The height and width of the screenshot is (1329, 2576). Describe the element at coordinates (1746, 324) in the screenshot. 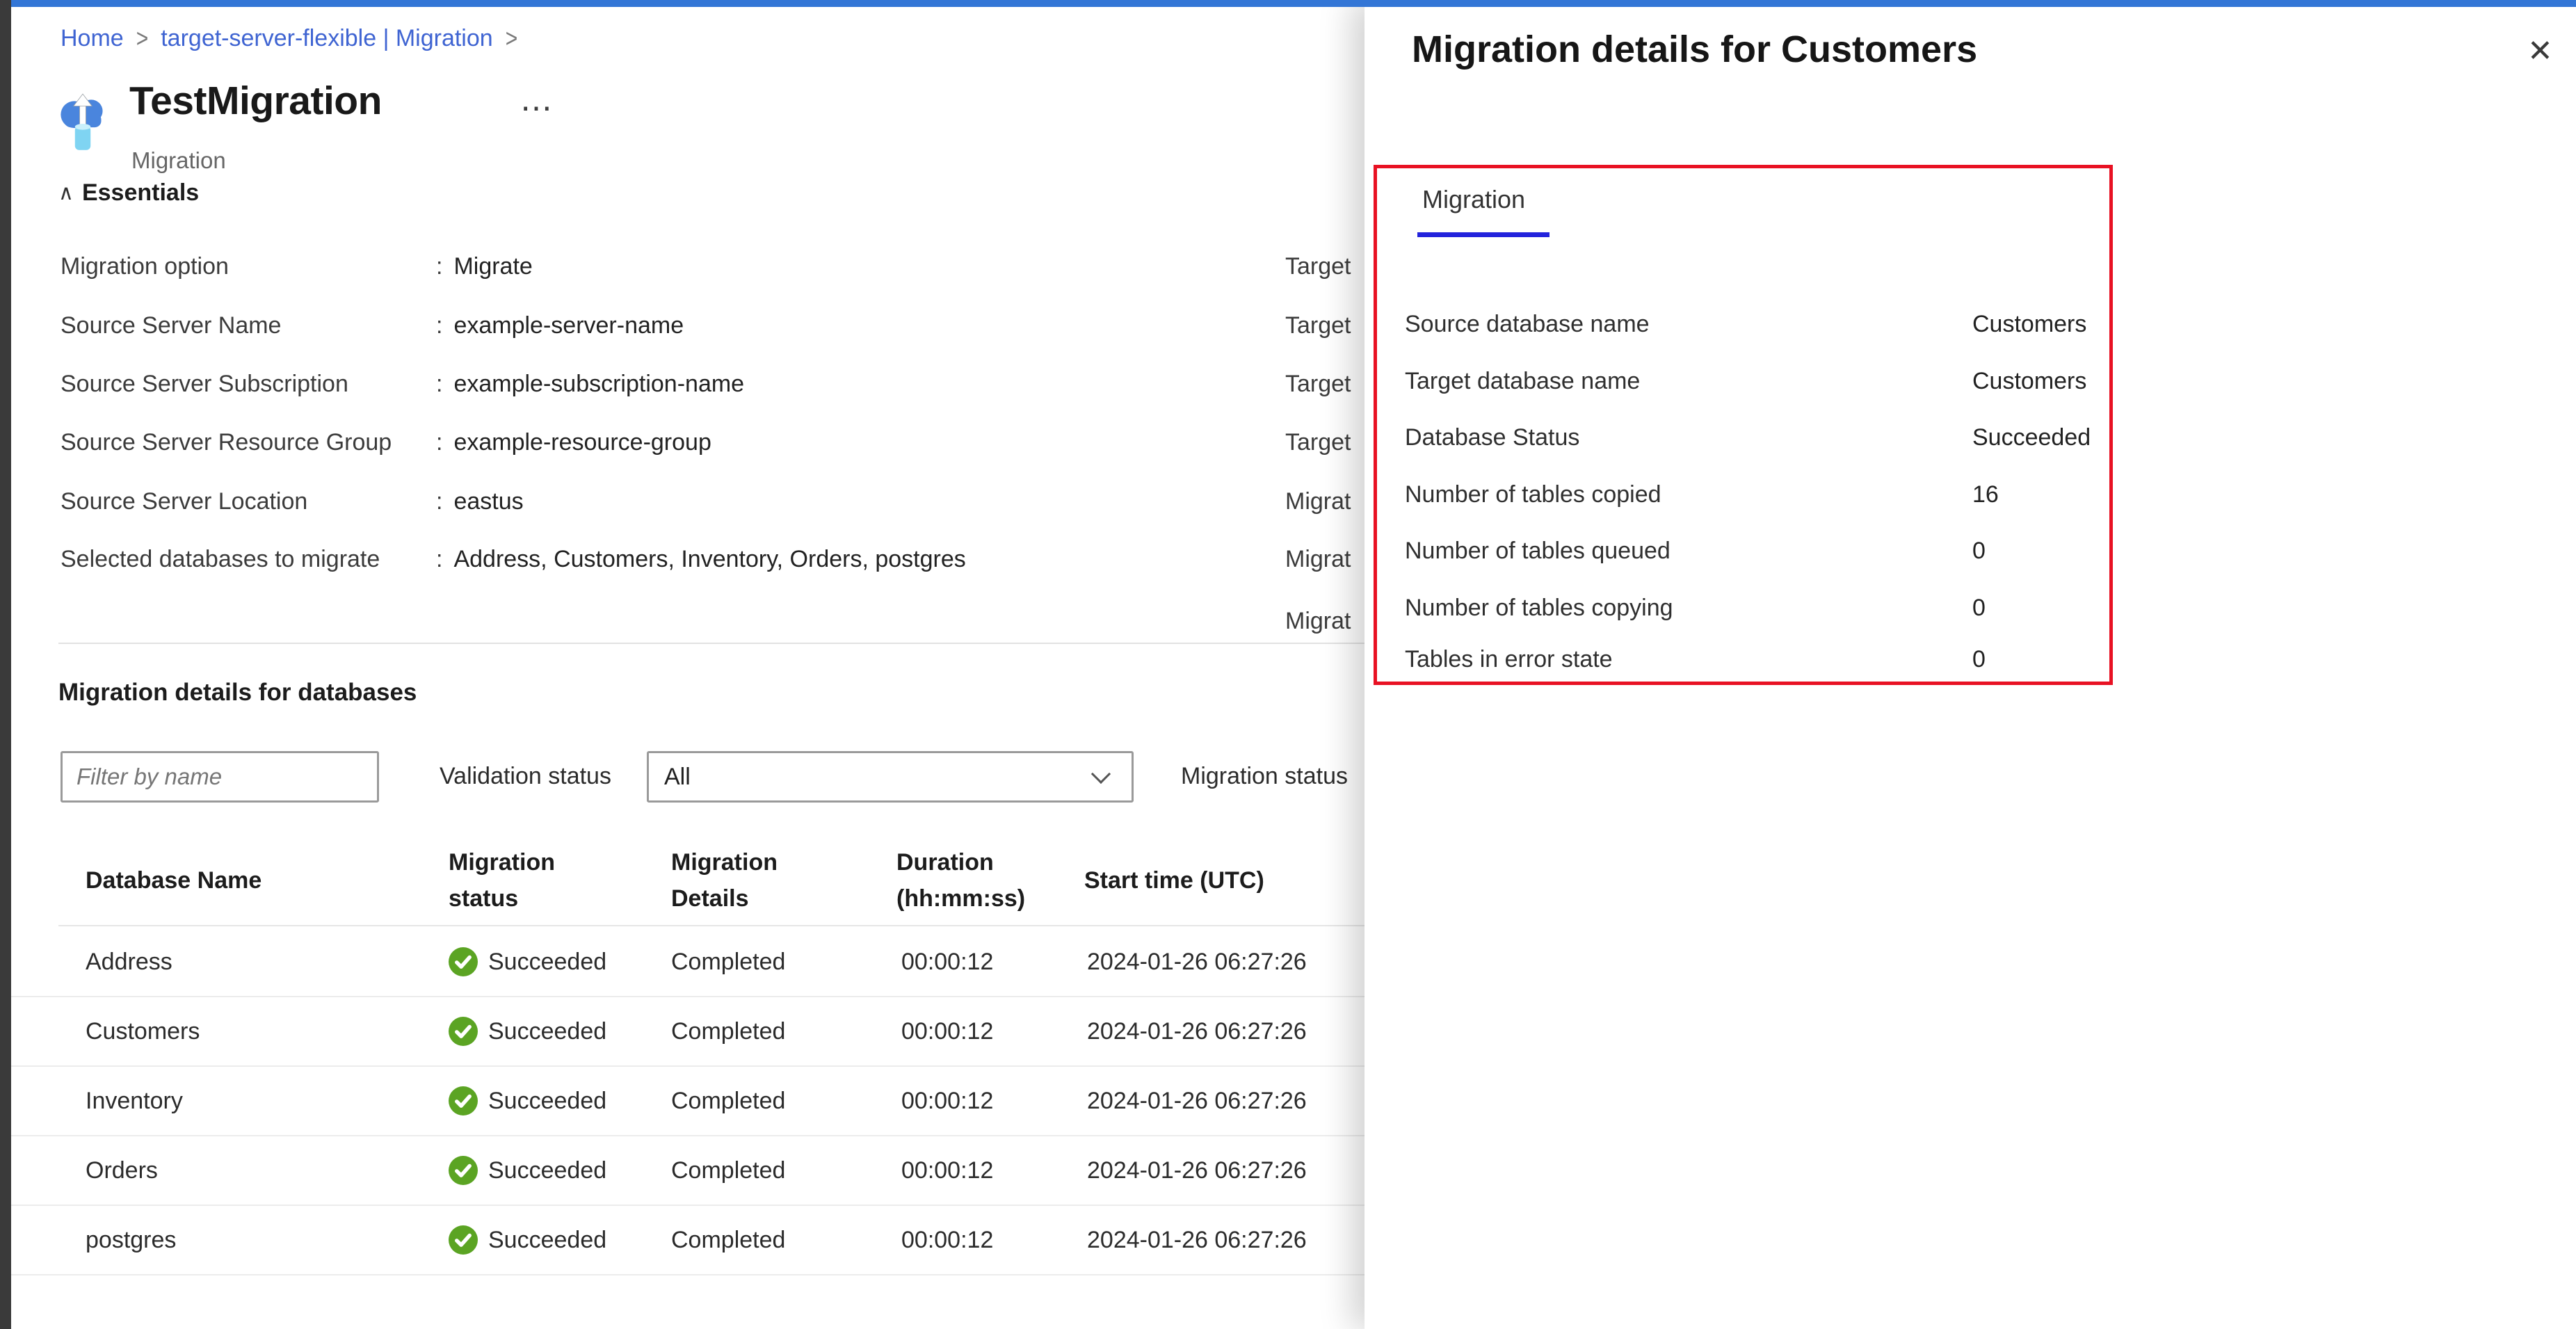

I see `panel-field-row: Source database name Customers` at that location.